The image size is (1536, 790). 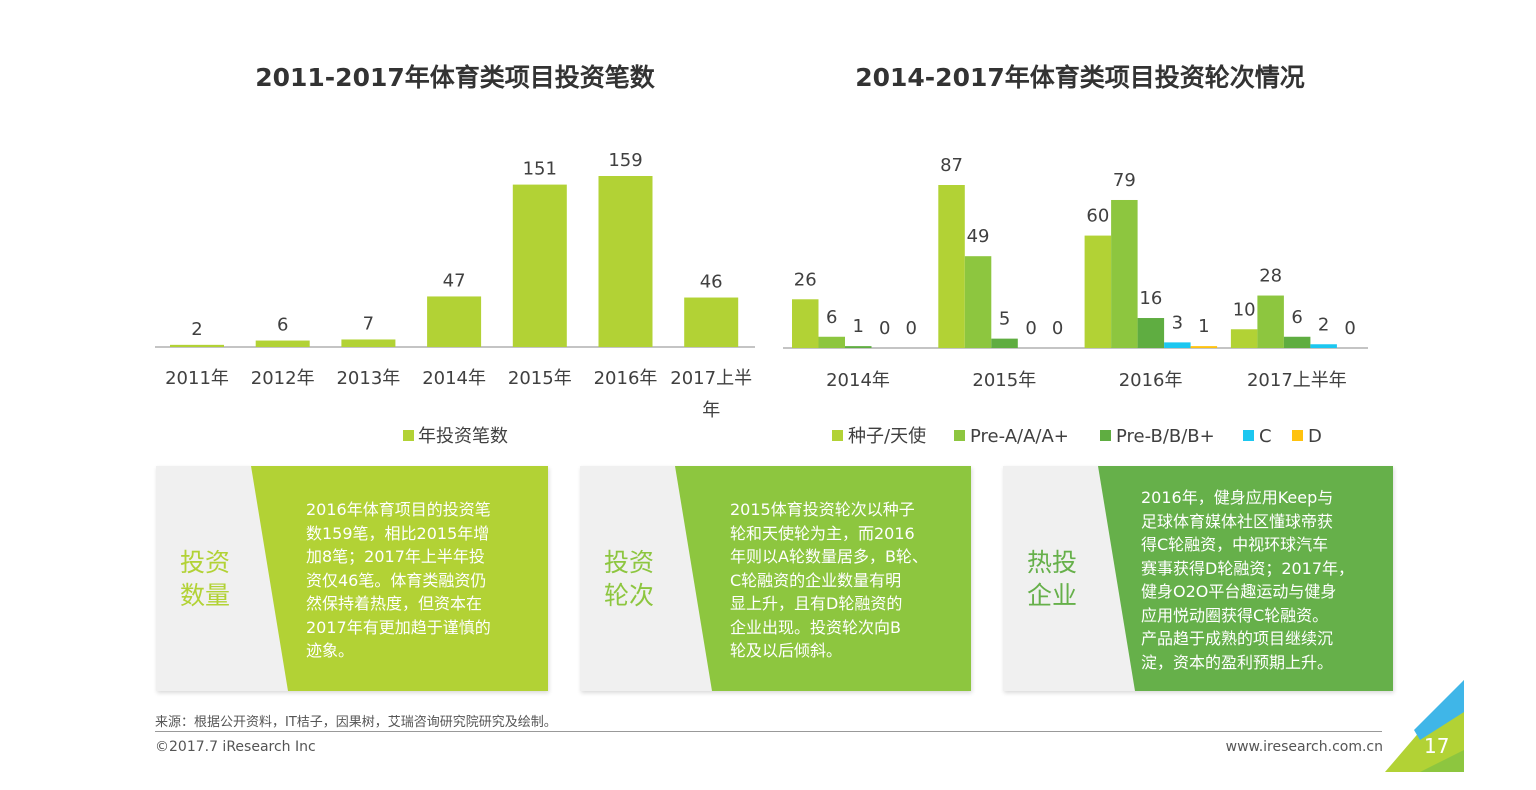 What do you see at coordinates (805, 279) in the screenshot?
I see `data-label: 26` at bounding box center [805, 279].